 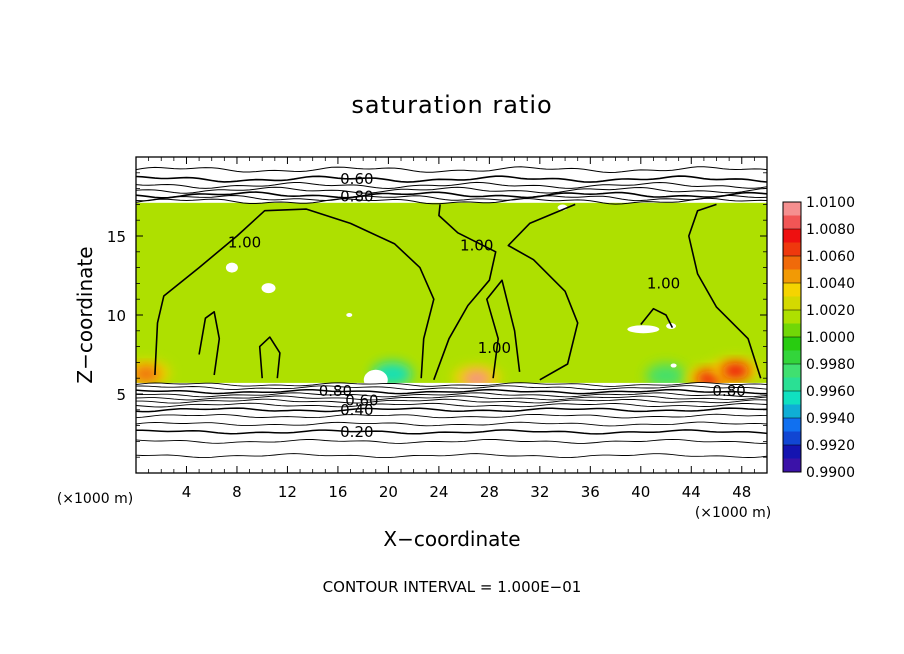 What do you see at coordinates (830, 365) in the screenshot?
I see `colorbar-label: 0.9980` at bounding box center [830, 365].